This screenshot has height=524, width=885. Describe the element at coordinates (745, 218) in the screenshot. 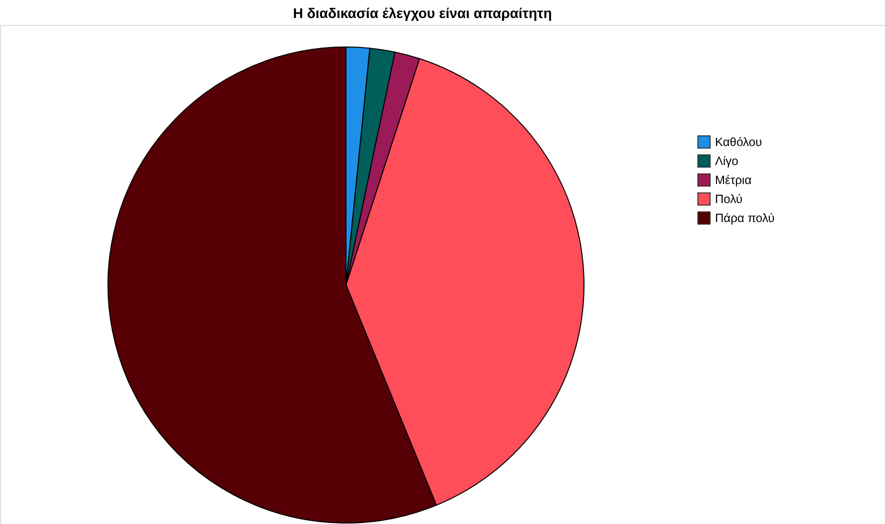

I see `legend-label: Πάρα πολύ` at that location.